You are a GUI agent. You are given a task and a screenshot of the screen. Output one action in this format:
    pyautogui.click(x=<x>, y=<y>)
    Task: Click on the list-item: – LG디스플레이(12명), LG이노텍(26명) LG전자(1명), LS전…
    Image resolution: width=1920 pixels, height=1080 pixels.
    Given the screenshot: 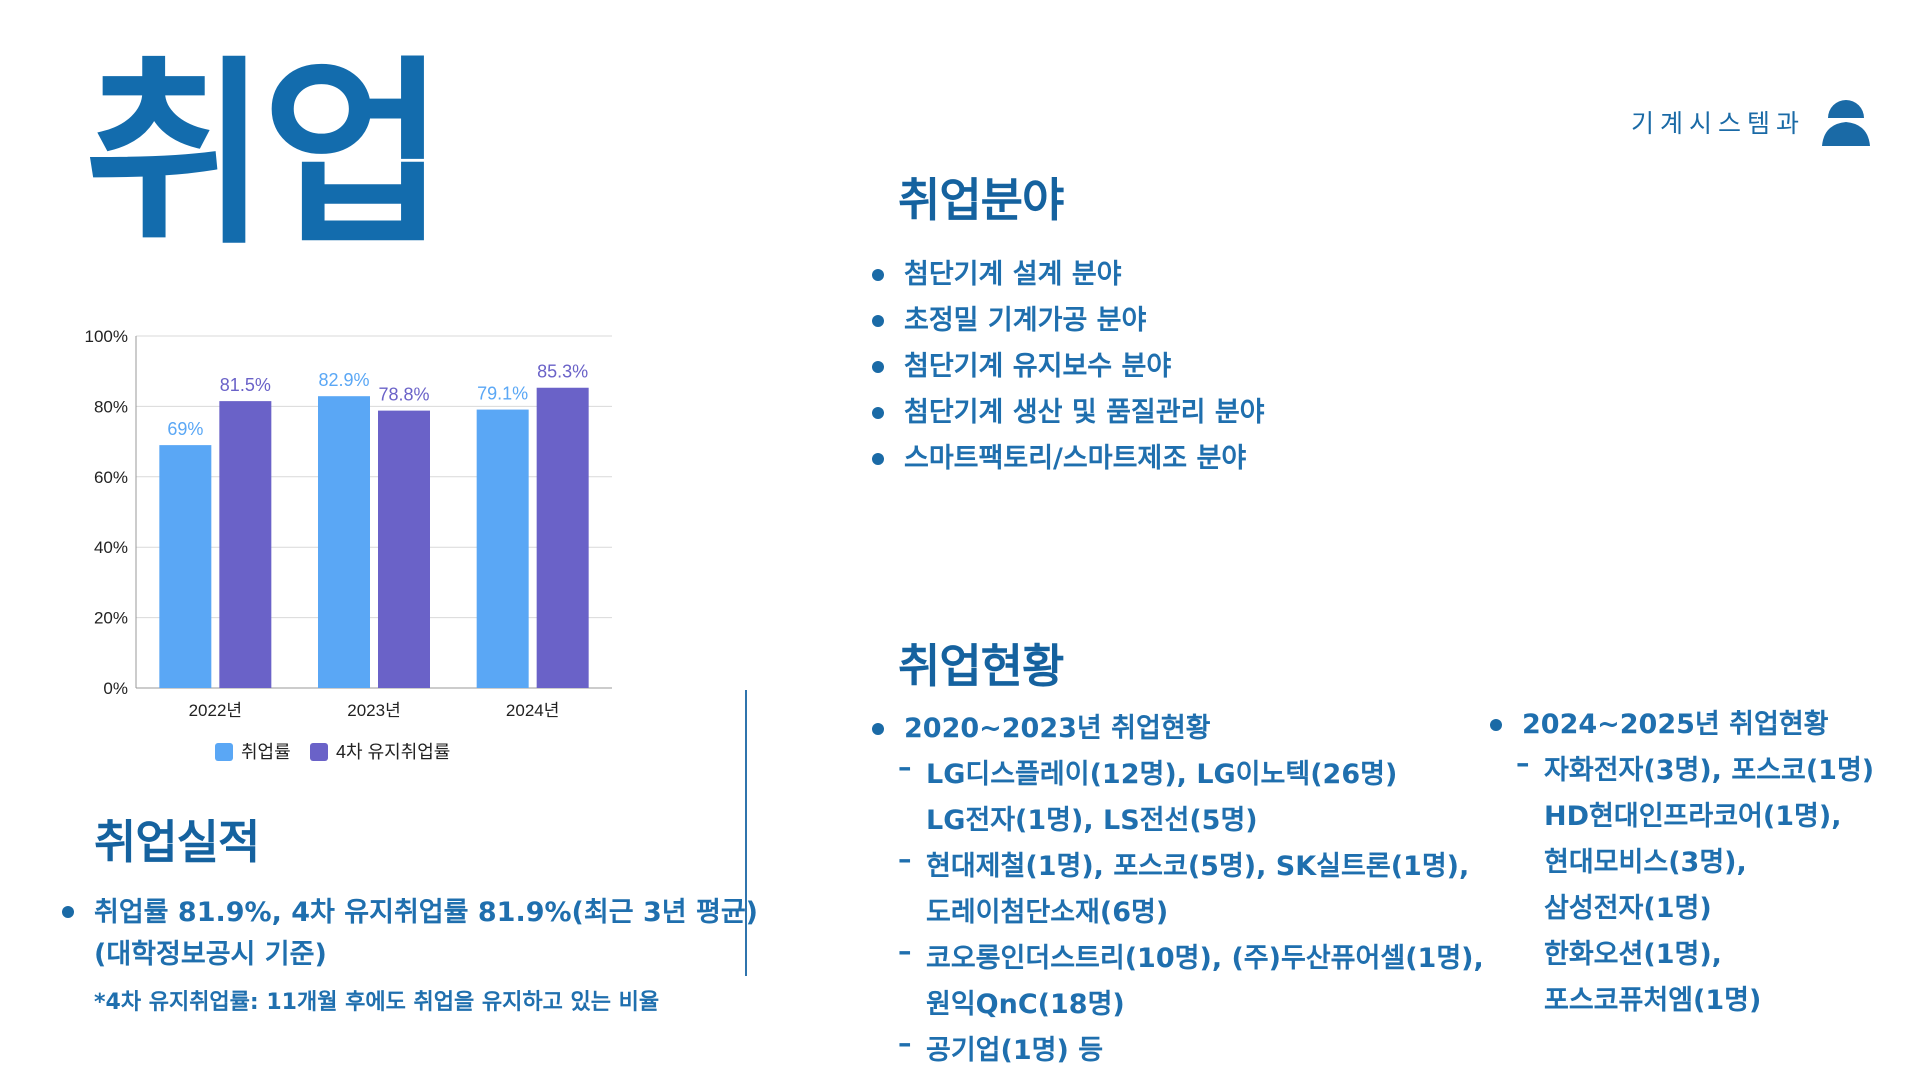 What is the action you would take?
    pyautogui.click(x=1148, y=794)
    